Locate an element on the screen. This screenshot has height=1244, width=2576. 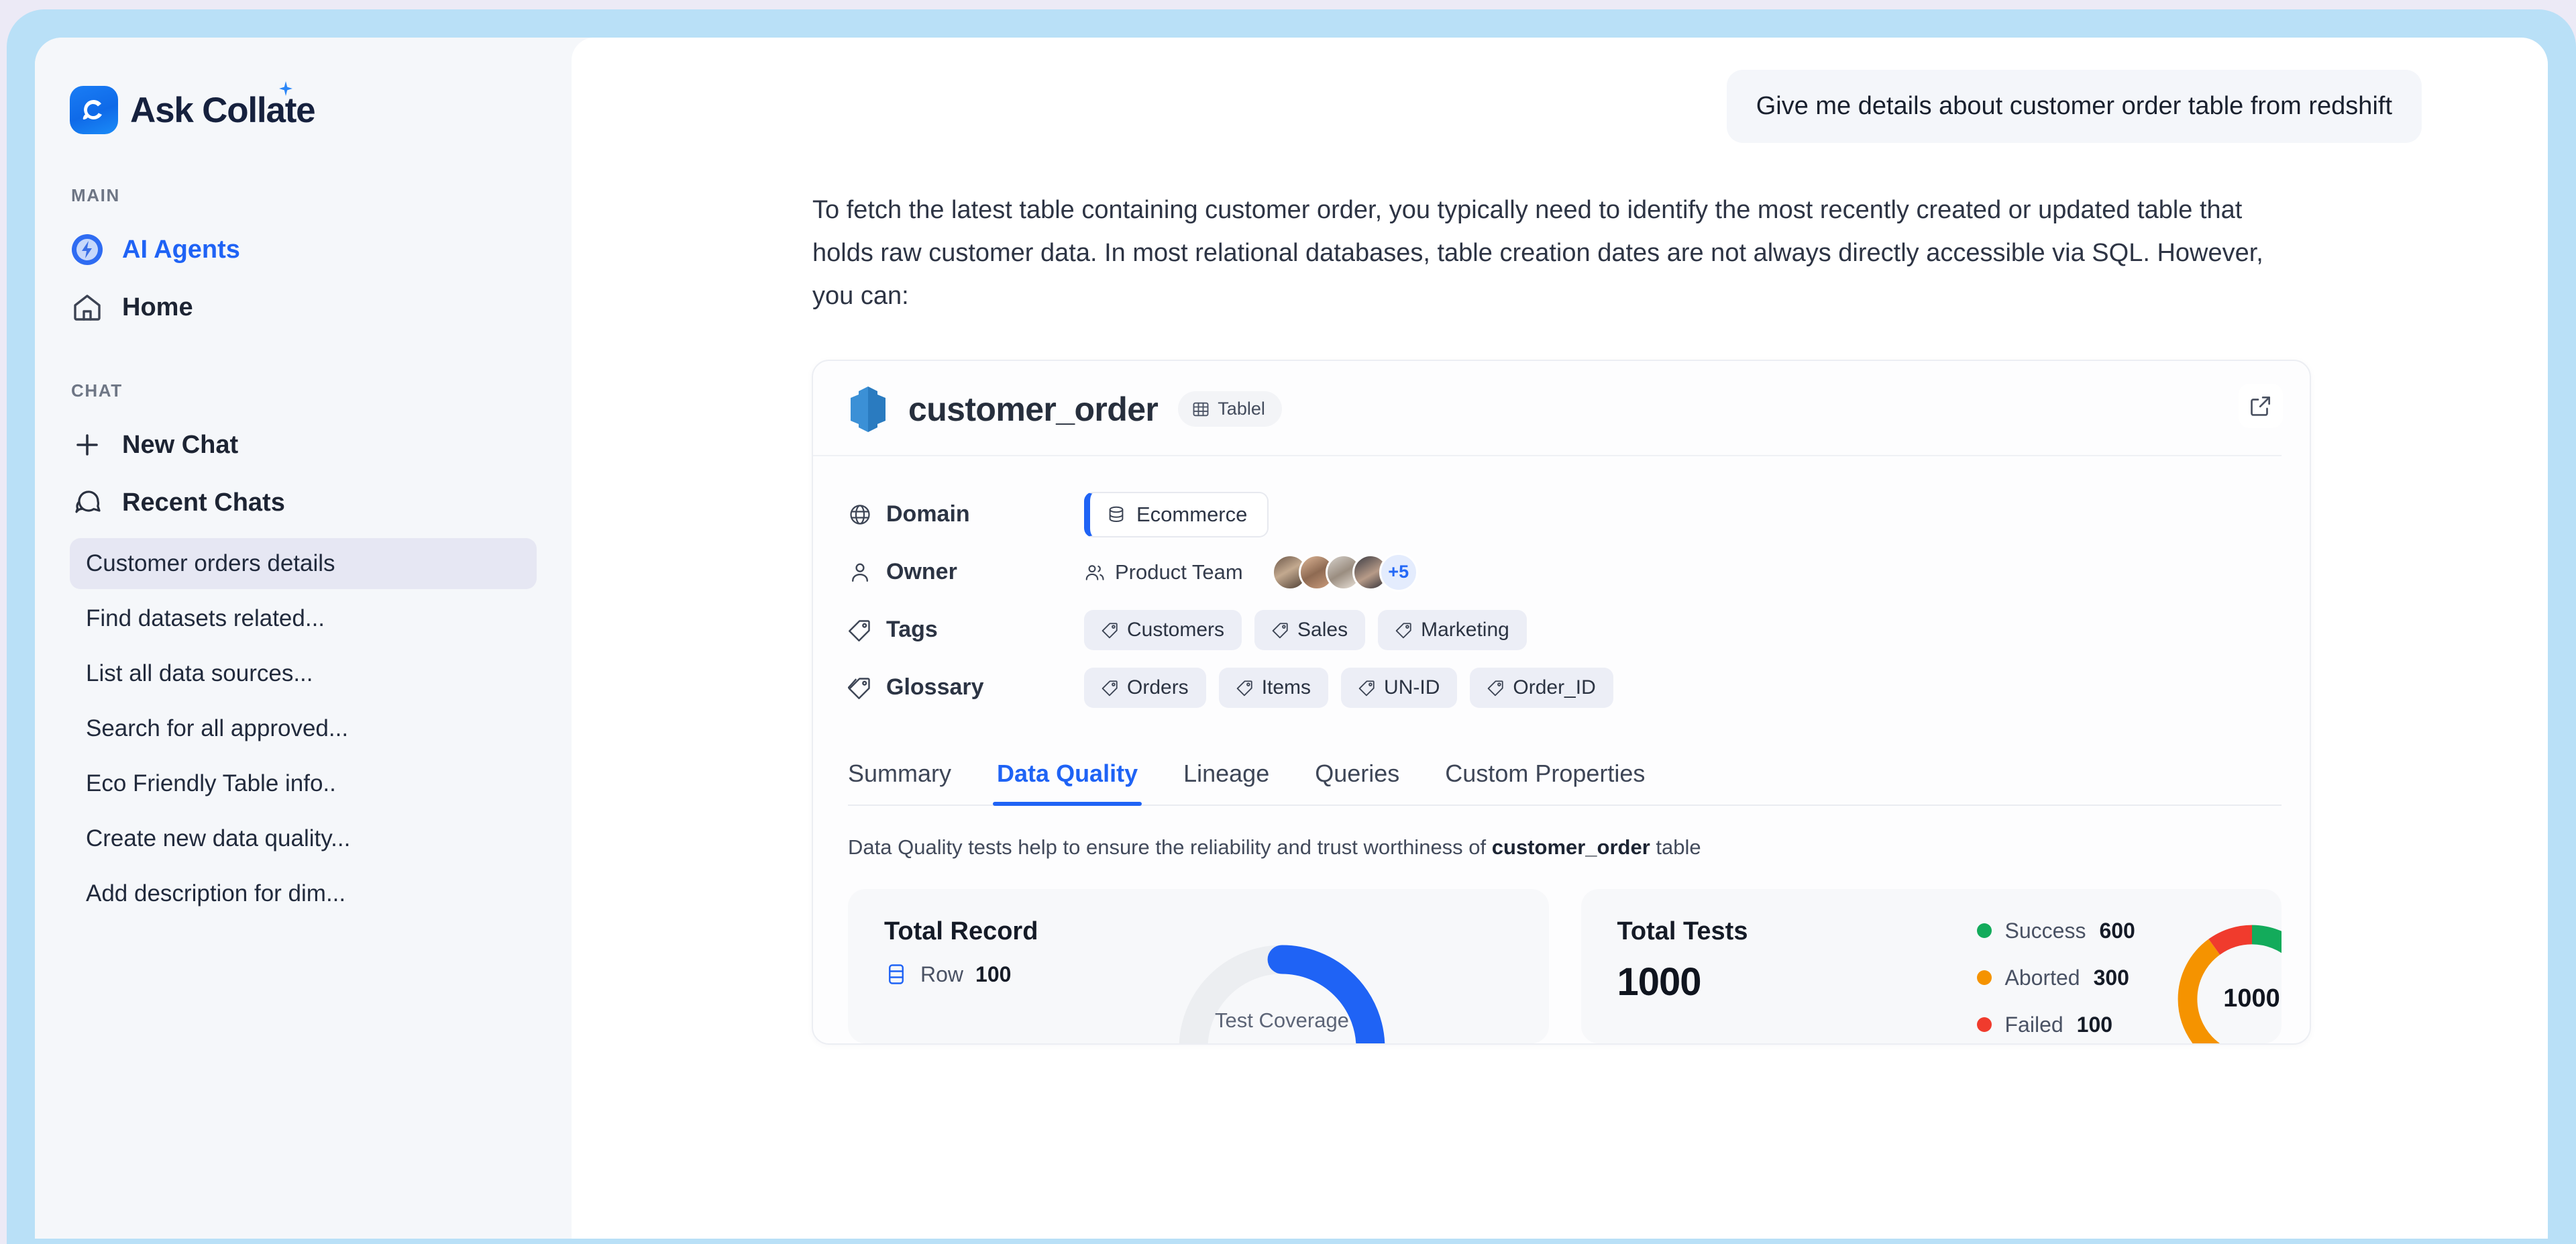
tab-custom-properties: Custom Properties is located at coordinates (1545, 773).